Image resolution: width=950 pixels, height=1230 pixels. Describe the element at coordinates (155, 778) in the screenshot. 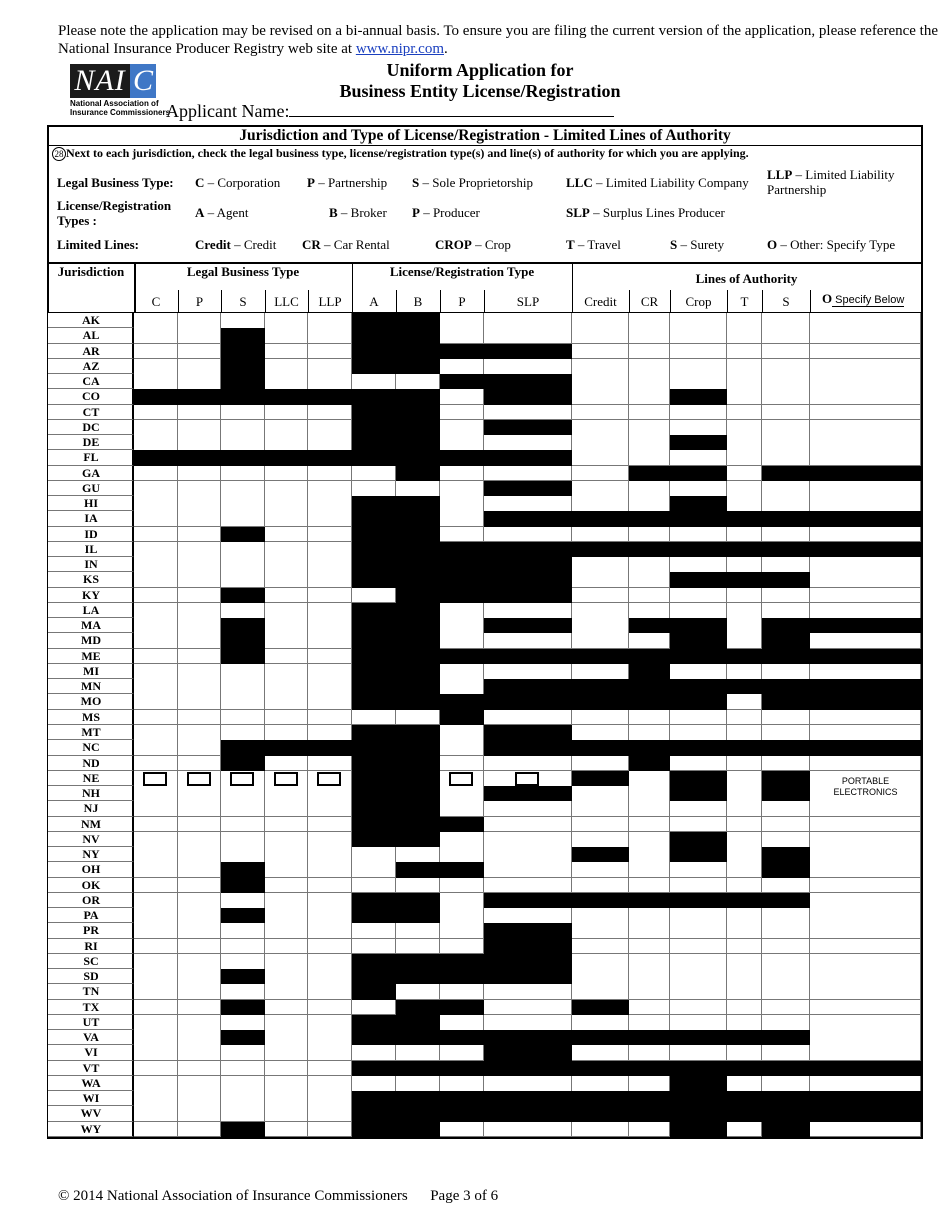

I see `checkbox` at that location.